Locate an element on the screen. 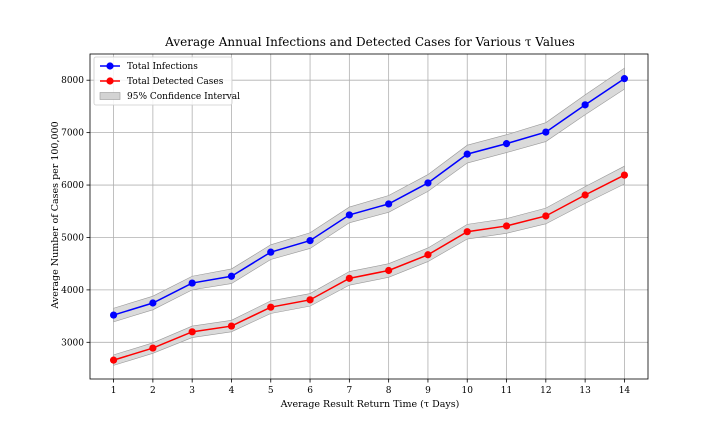 Image resolution: width=720 pixels, height=432 pixels. y-ticks: 3000 4000 5000 6000 7000 8000 is located at coordinates (75, 212).